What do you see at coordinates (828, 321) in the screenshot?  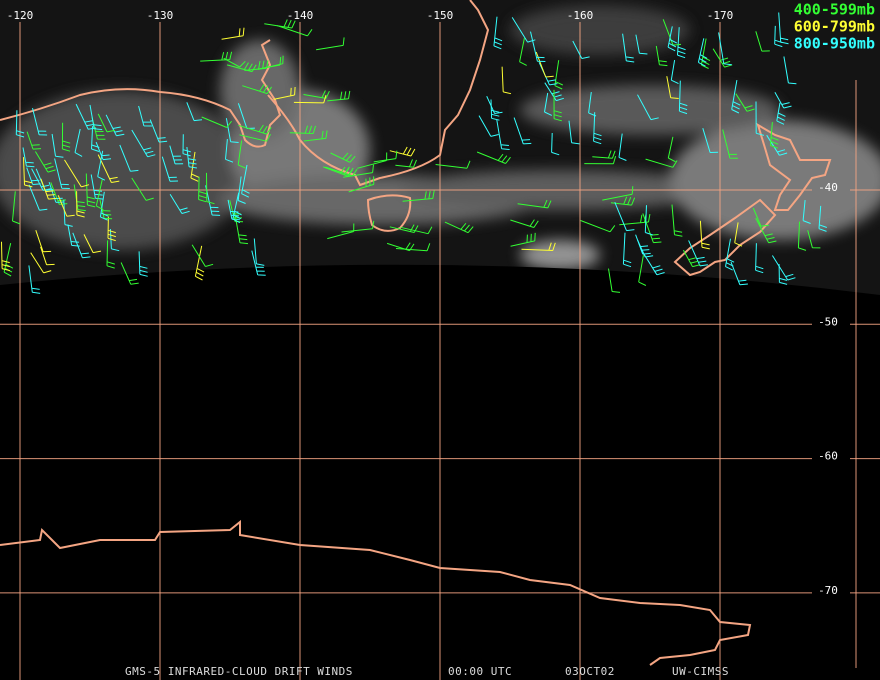 I see `latitude-label: -50` at bounding box center [828, 321].